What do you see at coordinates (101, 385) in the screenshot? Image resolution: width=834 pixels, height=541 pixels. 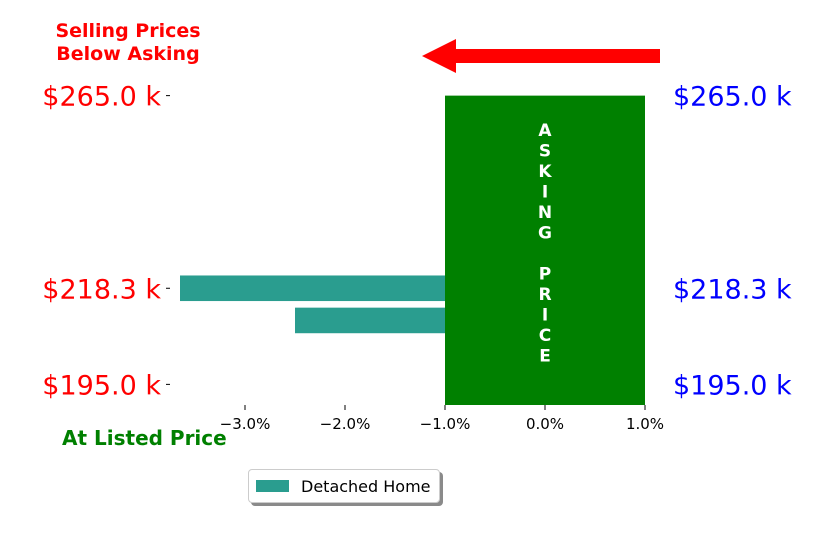 I see `y-tick-label-left-0: $195.0 k` at bounding box center [101, 385].